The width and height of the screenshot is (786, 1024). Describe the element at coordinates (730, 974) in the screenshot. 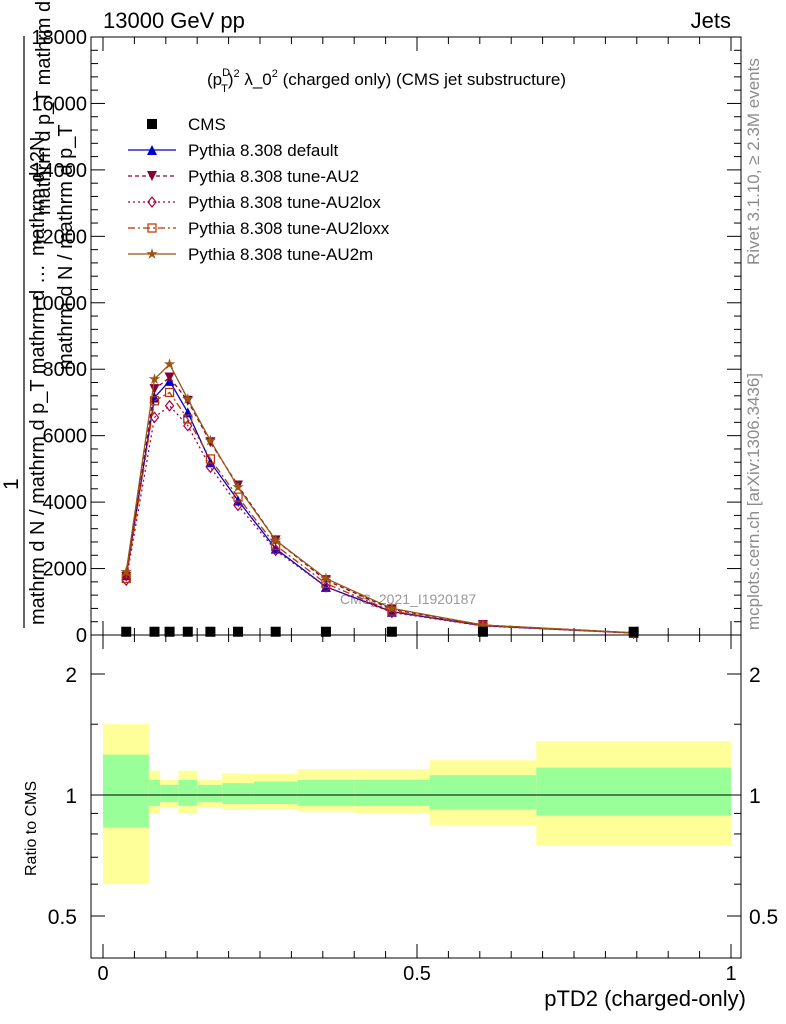

I see `x-tick-label: 1` at that location.